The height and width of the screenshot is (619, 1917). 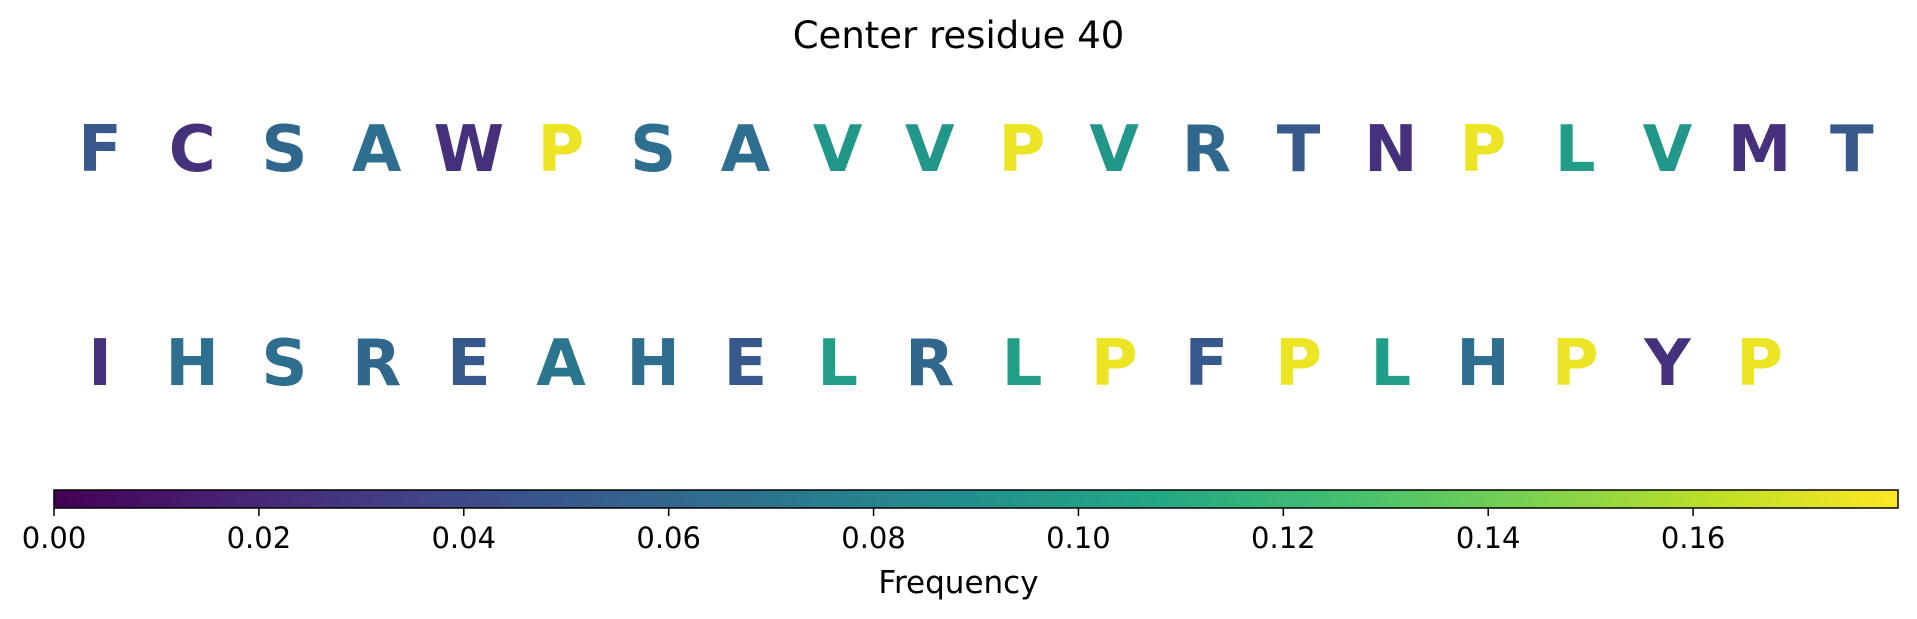 What do you see at coordinates (259, 538) in the screenshot?
I see `colorbar-tick-label: 0.02` at bounding box center [259, 538].